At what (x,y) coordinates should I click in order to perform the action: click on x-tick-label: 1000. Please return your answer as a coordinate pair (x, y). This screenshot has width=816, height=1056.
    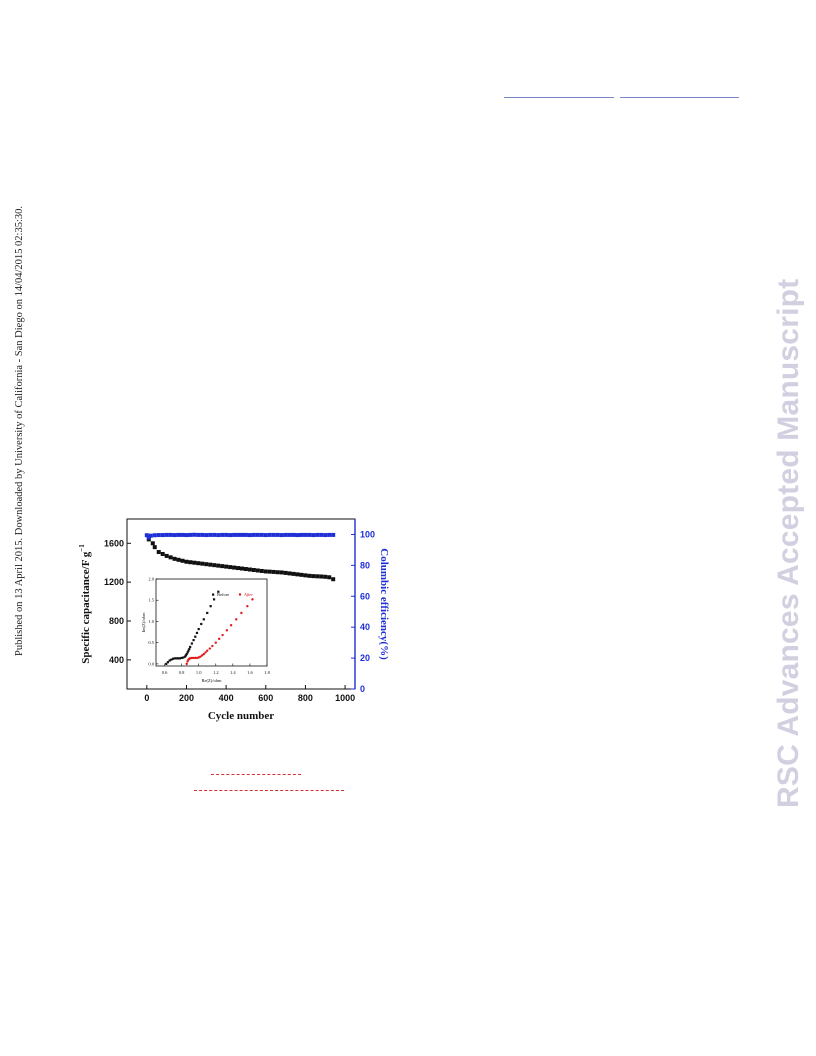
    Looking at the image, I should click on (345, 698).